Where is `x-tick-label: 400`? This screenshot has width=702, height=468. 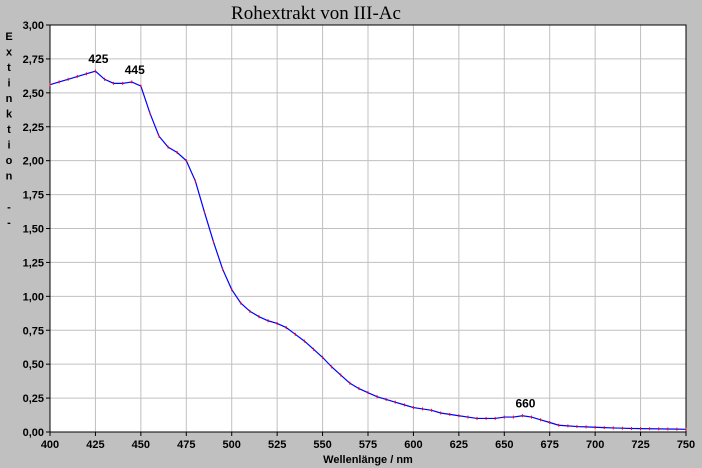 x-tick-label: 400 is located at coordinates (50, 445).